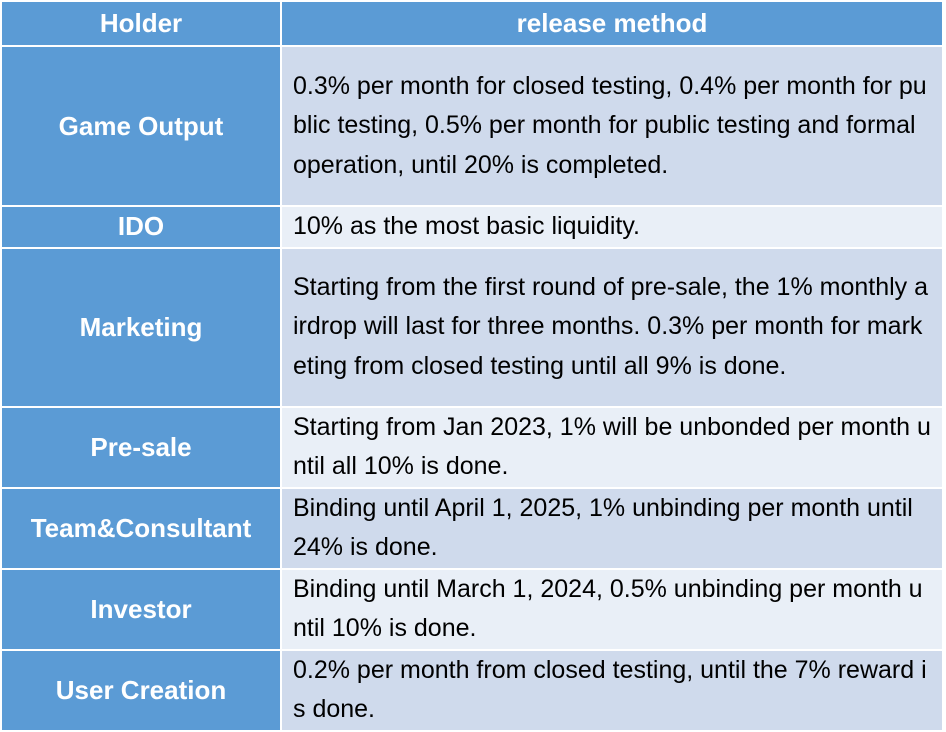 The width and height of the screenshot is (946, 732). I want to click on holder-cell: Game Output, so click(141, 126).